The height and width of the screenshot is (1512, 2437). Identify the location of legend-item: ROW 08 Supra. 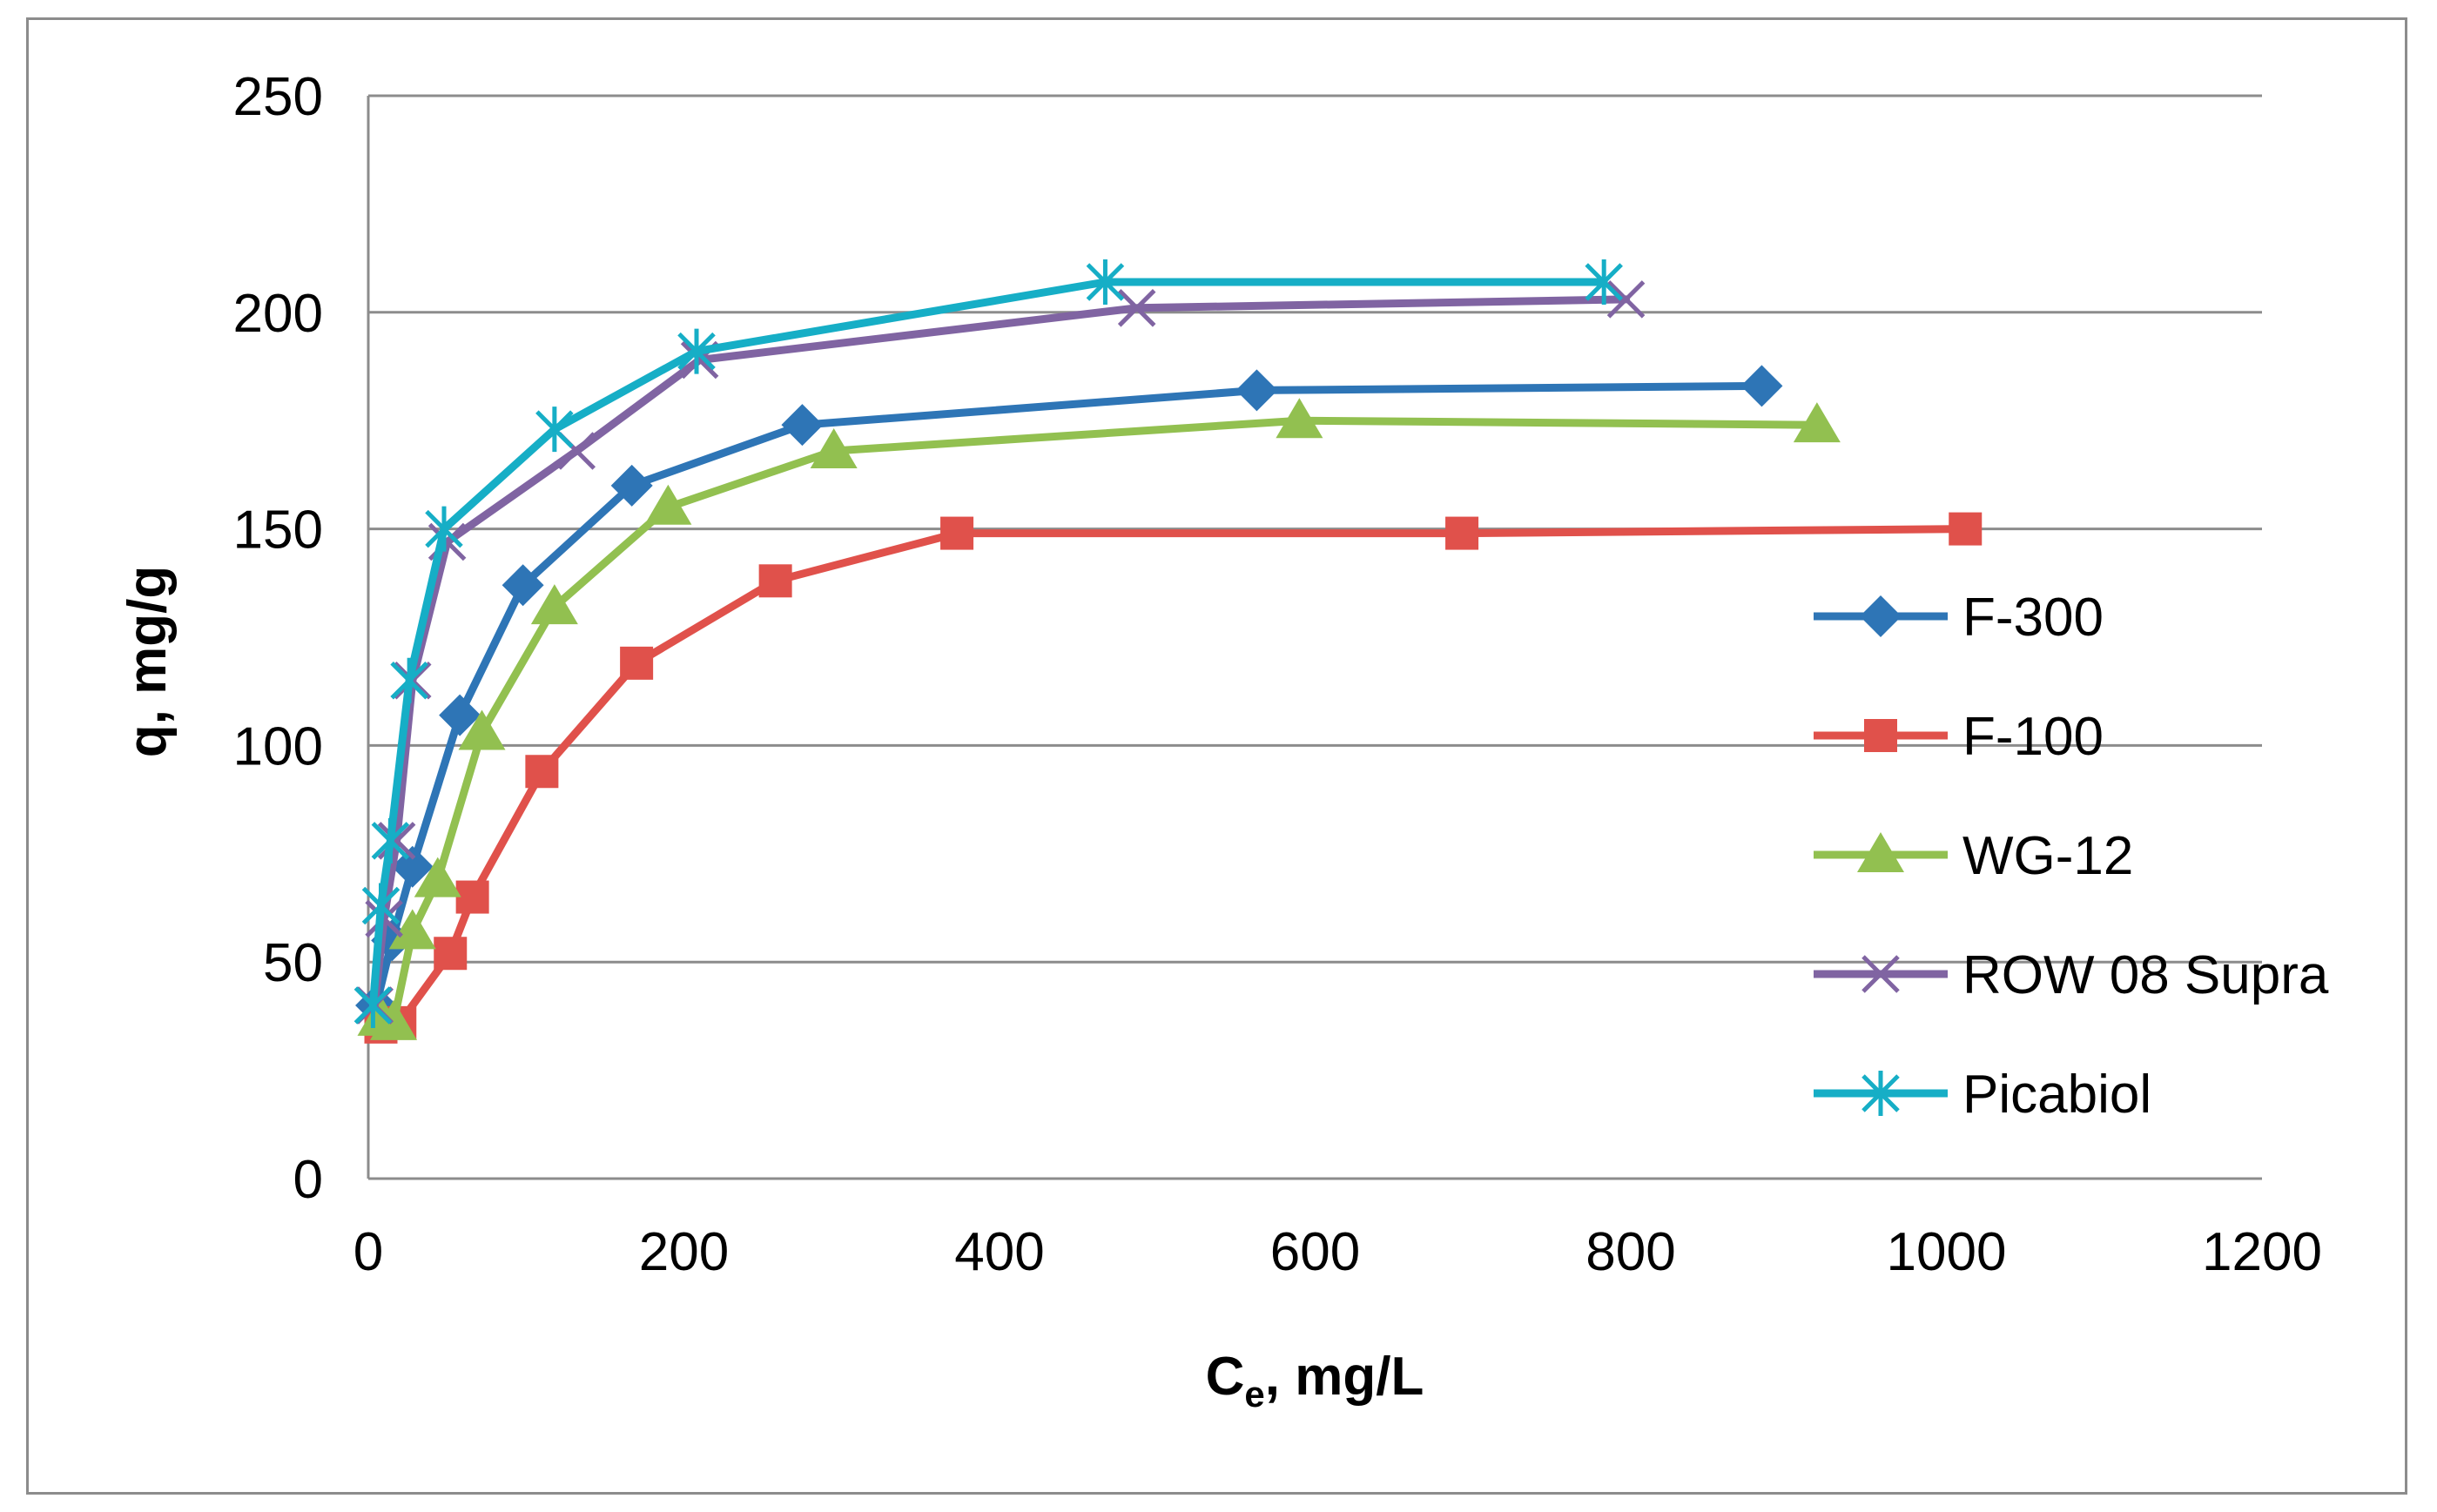
(2072, 975).